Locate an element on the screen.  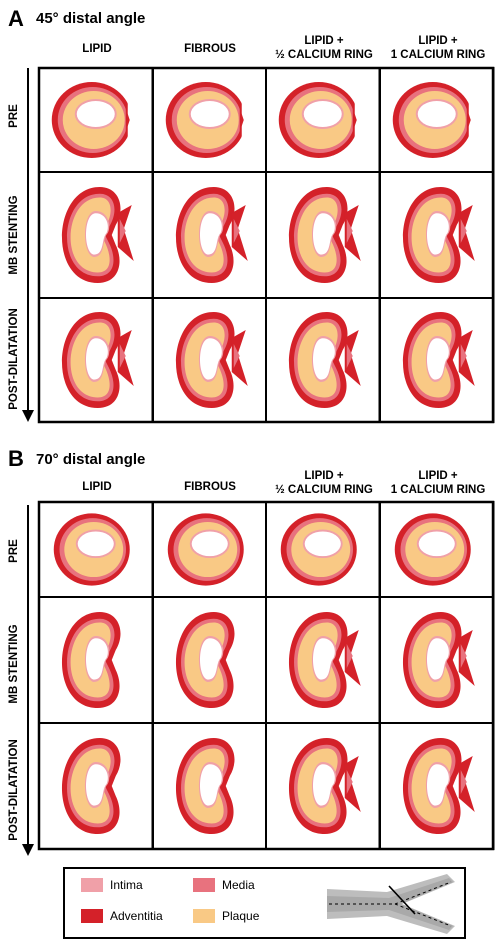
panel-a-cell-mb-stenting-lipid-half-calcium is located at coordinates (323, 235).